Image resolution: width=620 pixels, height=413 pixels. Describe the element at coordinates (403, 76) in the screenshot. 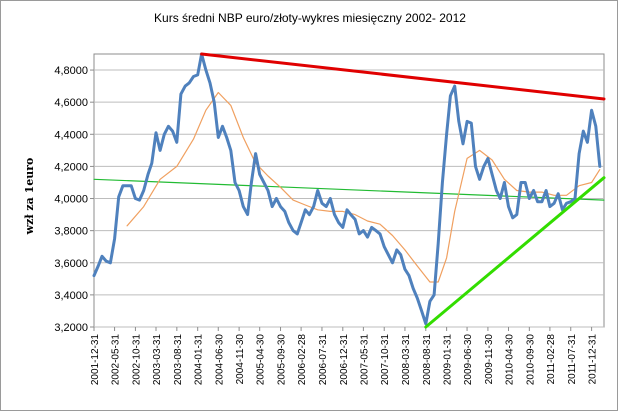

I see `series-resistance-line` at that location.